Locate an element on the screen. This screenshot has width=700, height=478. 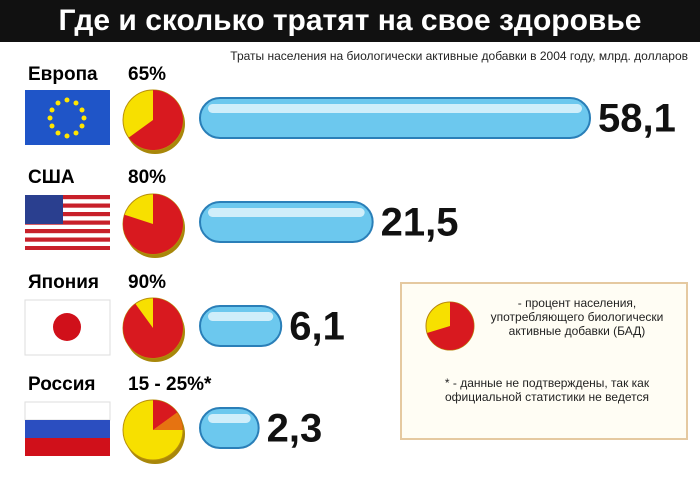
value-label: 6,1 is located at coordinates (317, 327).